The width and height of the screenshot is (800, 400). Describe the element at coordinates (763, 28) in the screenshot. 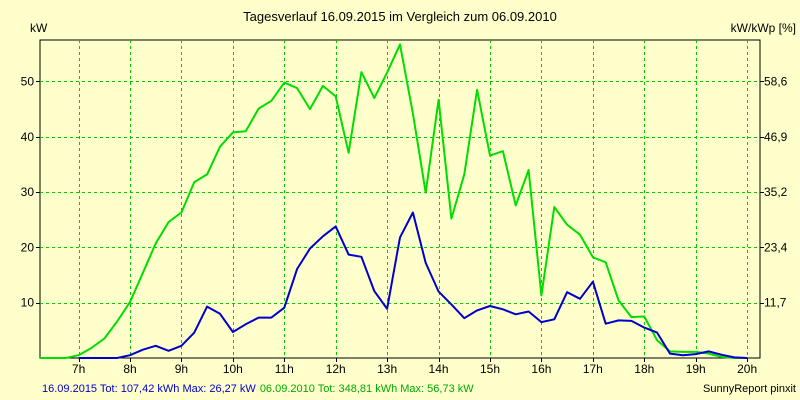

I see `y-axis-label-right: kW/kWp [%]` at that location.